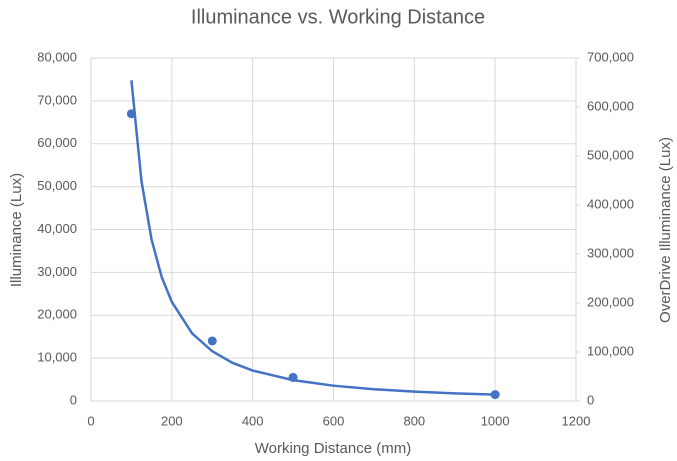 This screenshot has width=677, height=461. Describe the element at coordinates (253, 420) in the screenshot. I see `x-tick-label: 400` at that location.